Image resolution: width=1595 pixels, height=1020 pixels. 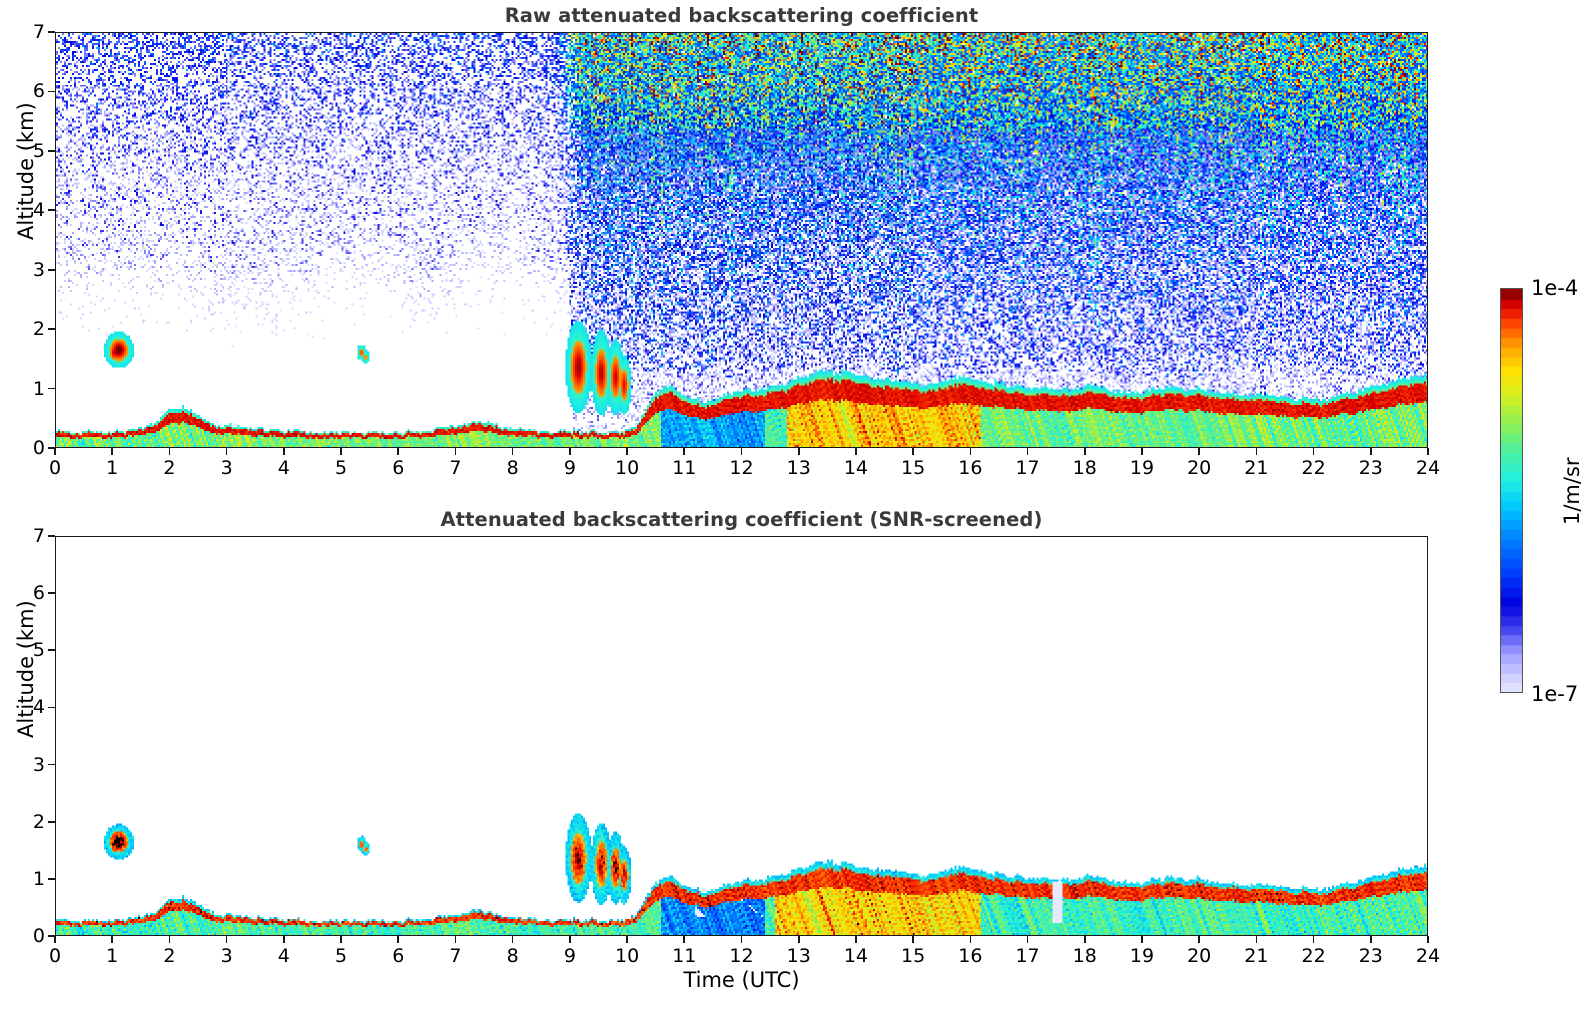 I want to click on colorbar-gradient, so click(x=1511, y=490).